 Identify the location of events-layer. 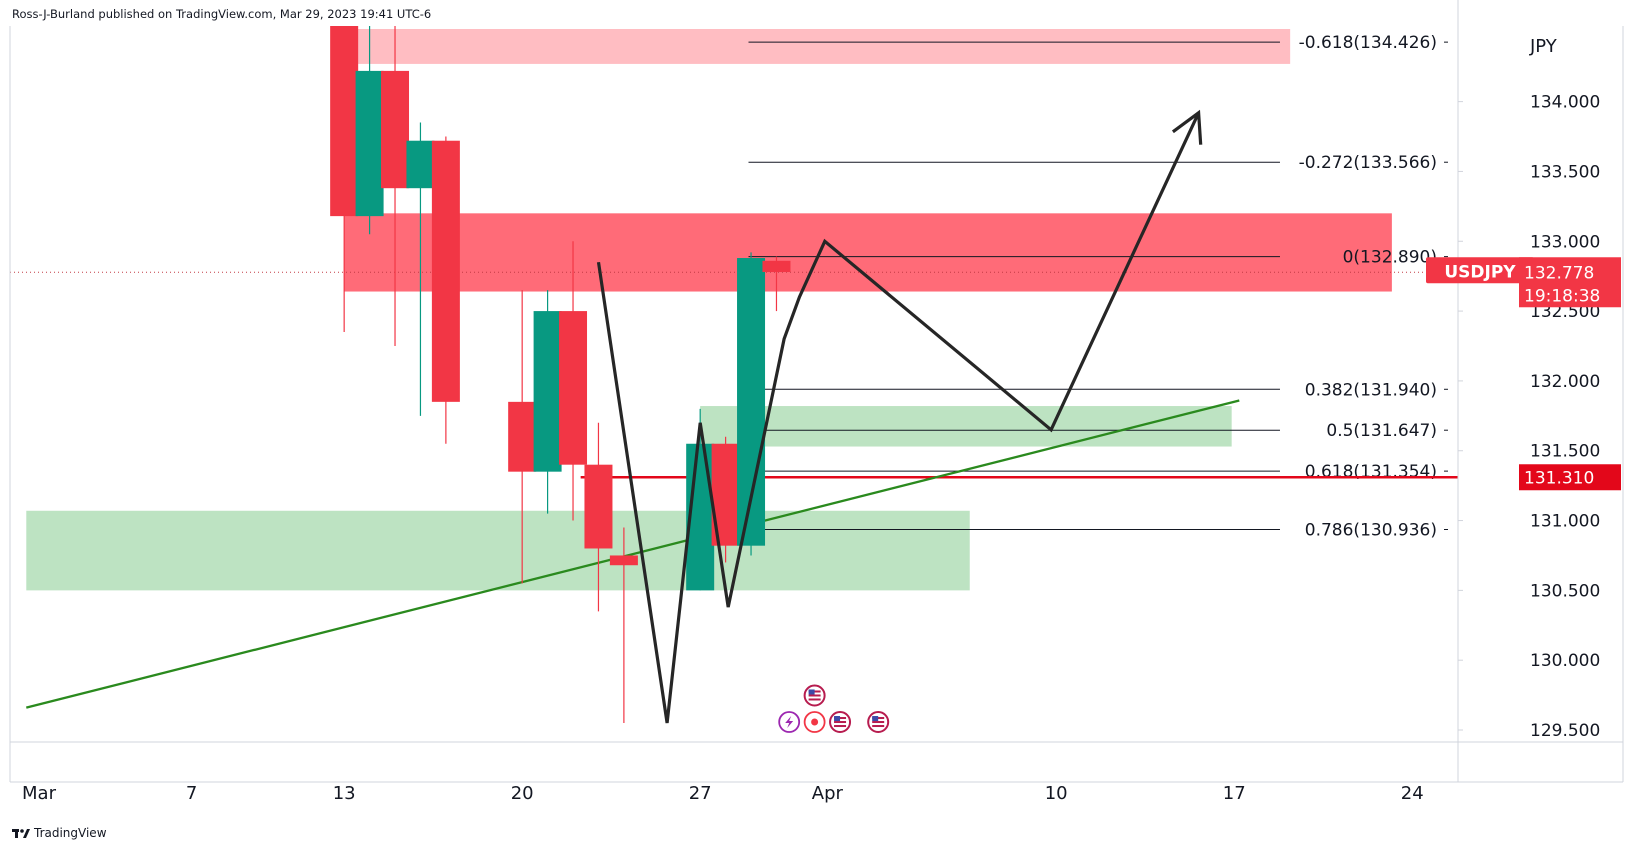
(834, 709).